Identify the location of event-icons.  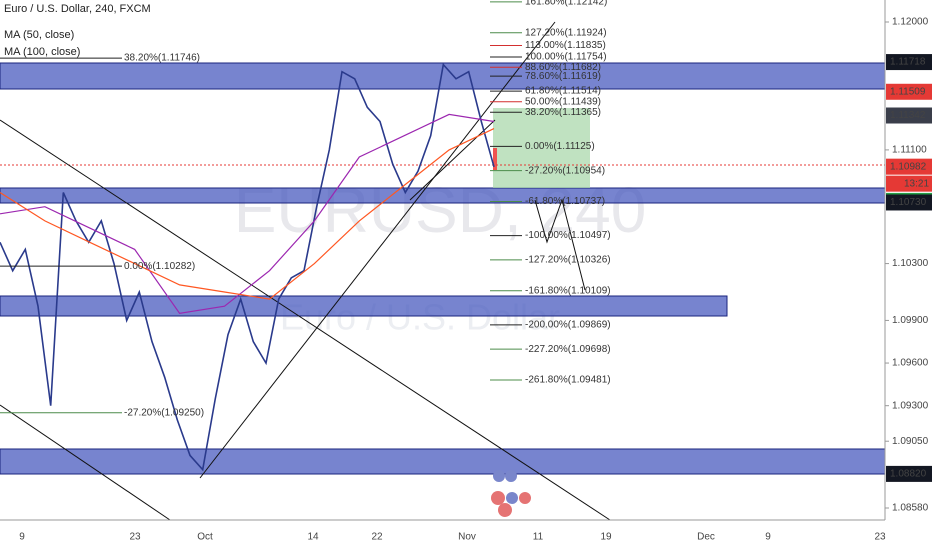
(511, 493).